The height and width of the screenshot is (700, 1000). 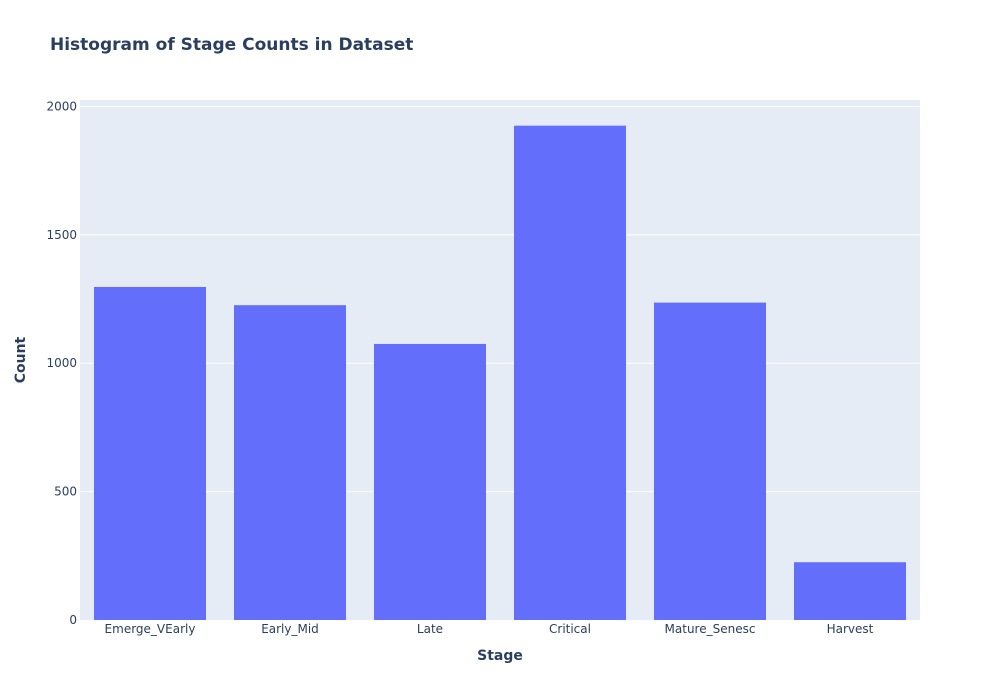 I want to click on y-axis-ticks: 0 500 1000 1500 2000, so click(x=61, y=363).